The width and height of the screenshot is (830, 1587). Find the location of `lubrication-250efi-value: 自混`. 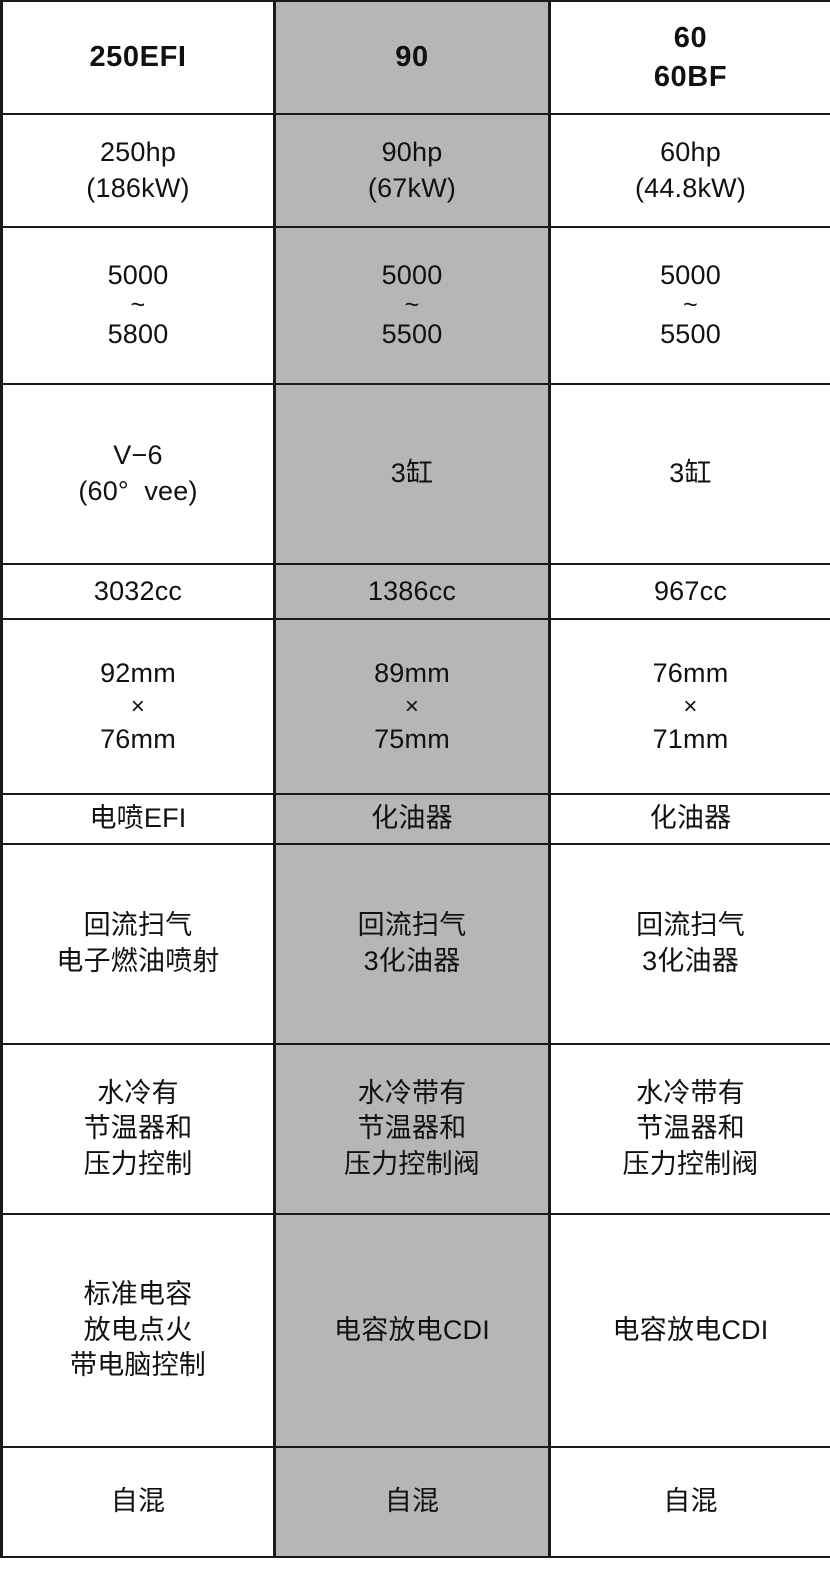

lubrication-250efi-value: 自混 is located at coordinates (138, 1501).